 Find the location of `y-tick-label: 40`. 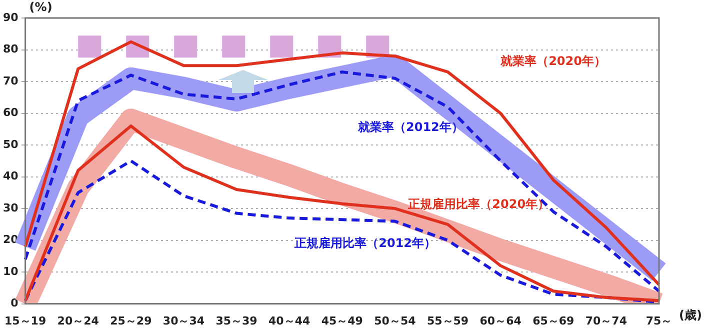

y-tick-label: 40 is located at coordinates (10, 176).